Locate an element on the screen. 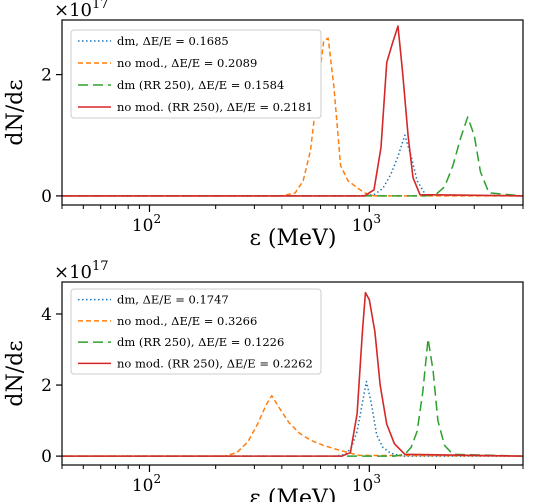  legend-label-2: no mod., ΔE/E = 0.2089 is located at coordinates (187, 63).